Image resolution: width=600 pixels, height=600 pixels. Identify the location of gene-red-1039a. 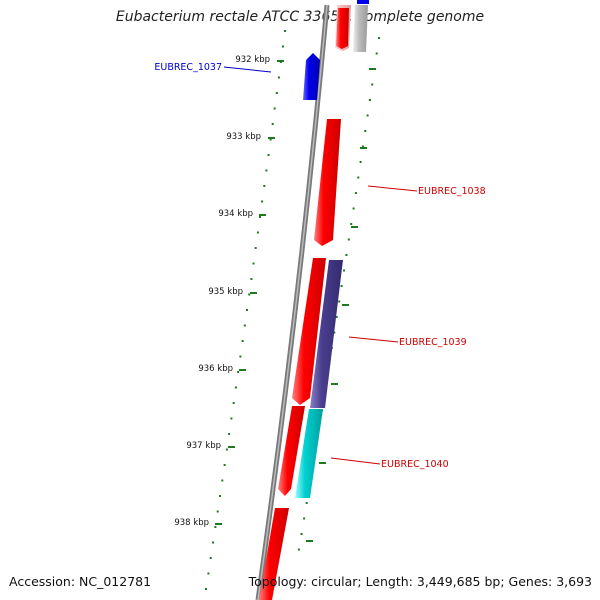
(309, 331).